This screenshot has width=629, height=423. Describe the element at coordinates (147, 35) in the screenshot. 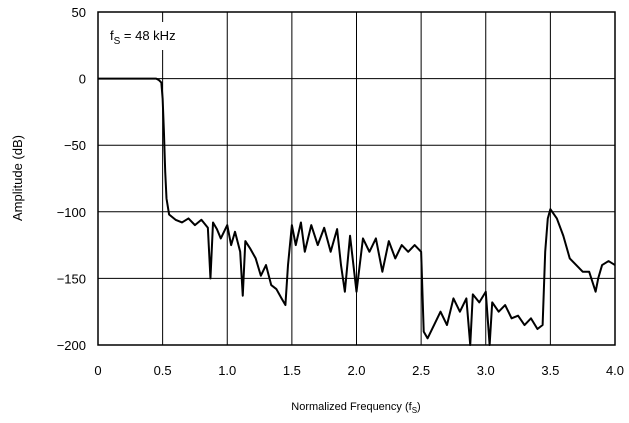

I see `annotation-end: = 48 kHz` at that location.